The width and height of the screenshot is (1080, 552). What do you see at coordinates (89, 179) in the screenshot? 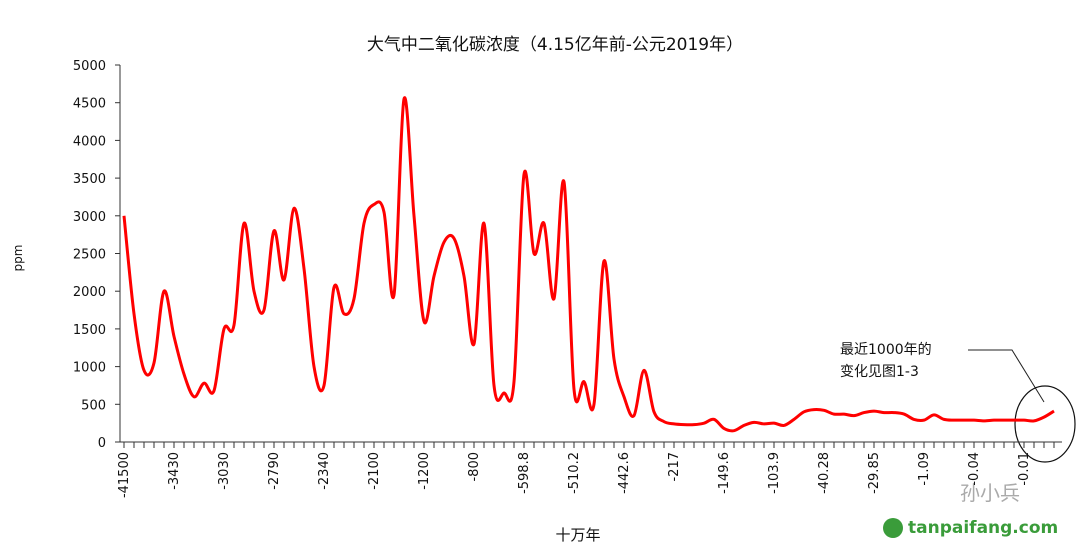
I see `y-tick-label: 3500` at bounding box center [89, 179].